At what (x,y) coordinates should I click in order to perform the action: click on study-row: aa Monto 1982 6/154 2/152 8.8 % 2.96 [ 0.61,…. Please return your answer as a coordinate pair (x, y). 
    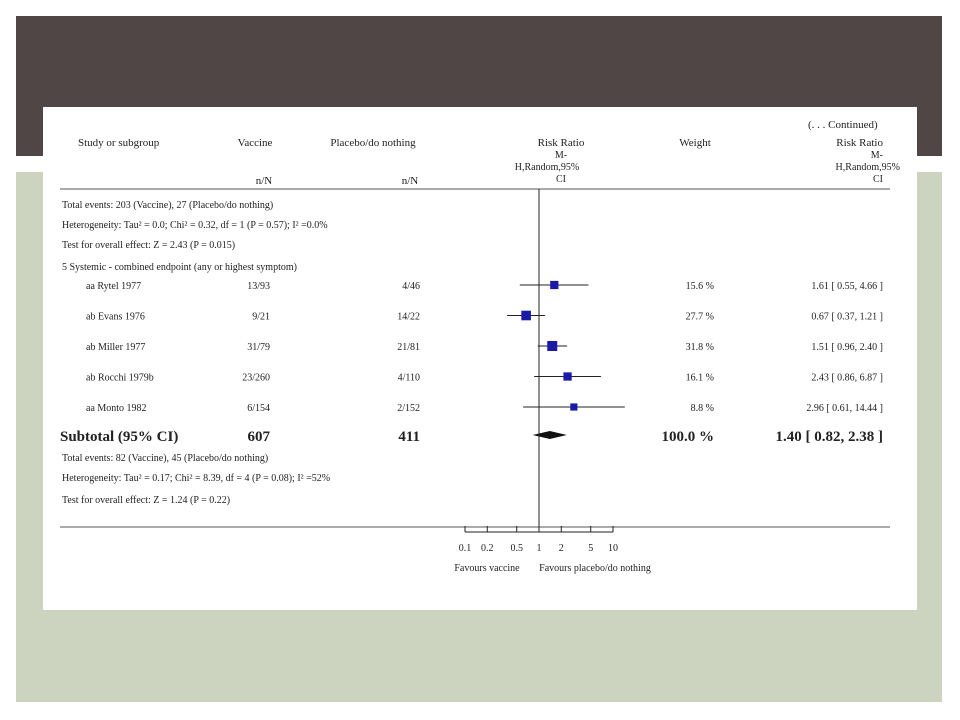
    Looking at the image, I should click on (484, 408).